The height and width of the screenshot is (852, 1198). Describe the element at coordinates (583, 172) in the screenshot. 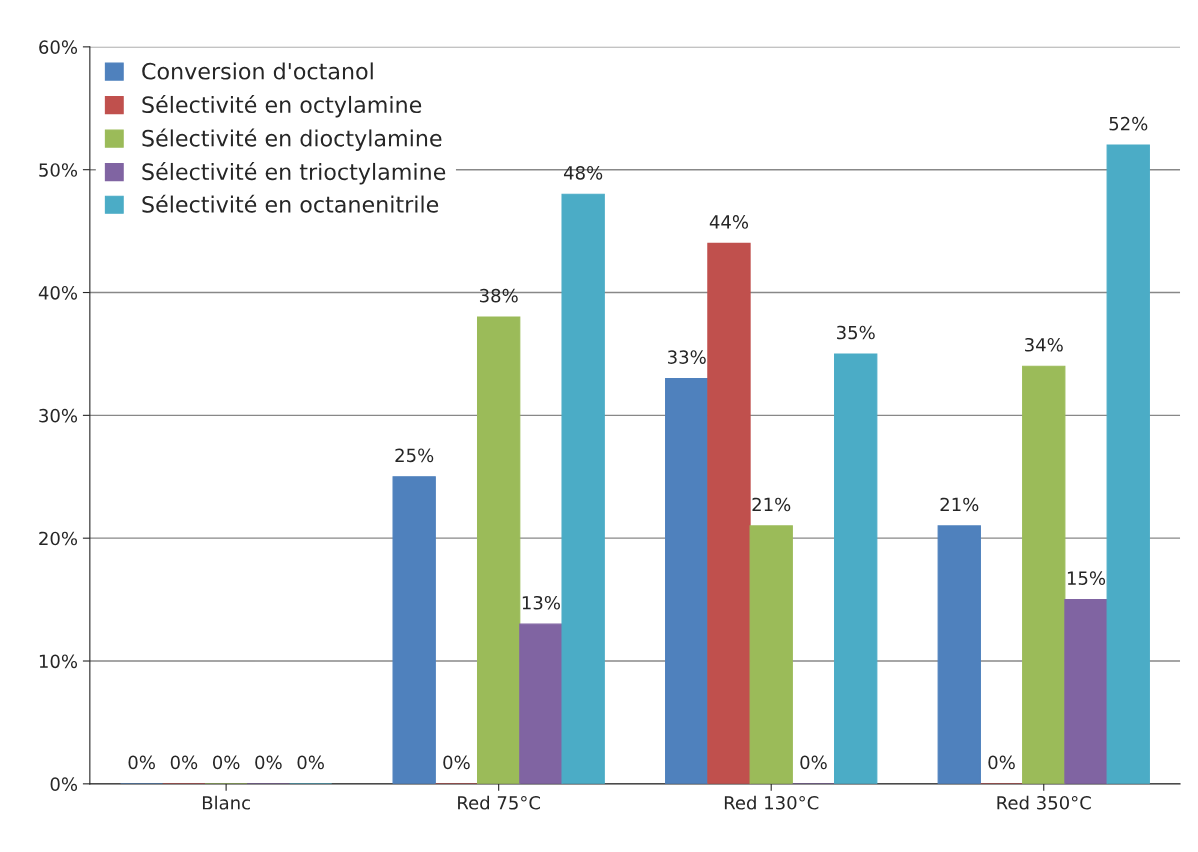

I see `data-label: 48%` at that location.